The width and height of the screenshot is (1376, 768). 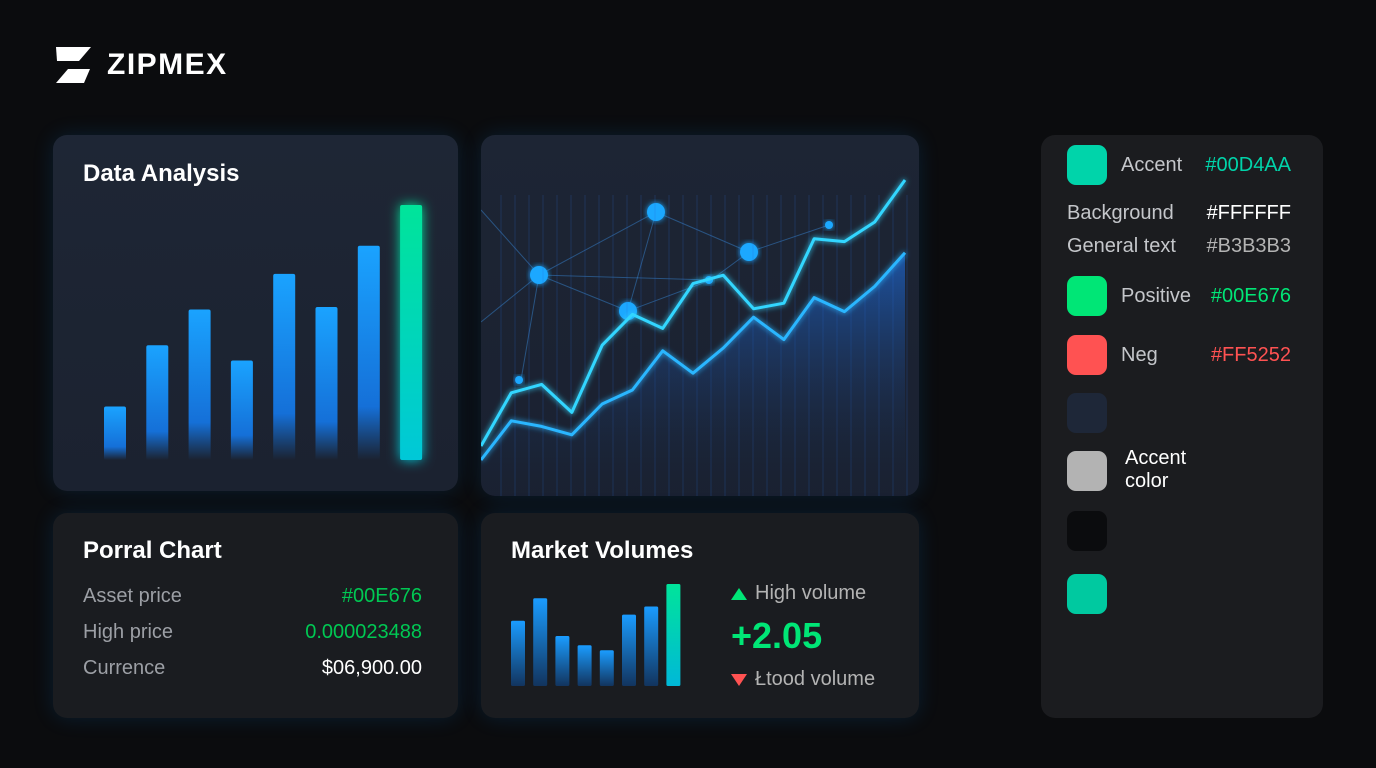 What do you see at coordinates (128, 632) in the screenshot?
I see `high-price-label: High price` at bounding box center [128, 632].